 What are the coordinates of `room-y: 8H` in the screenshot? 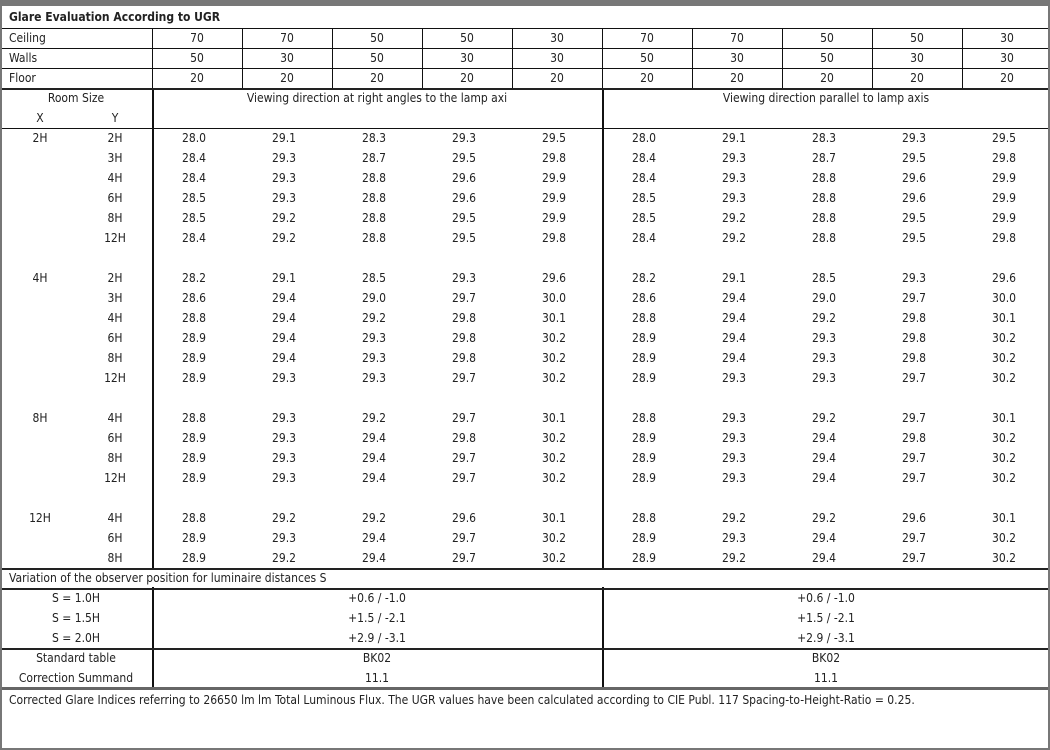 It's located at (115, 358).